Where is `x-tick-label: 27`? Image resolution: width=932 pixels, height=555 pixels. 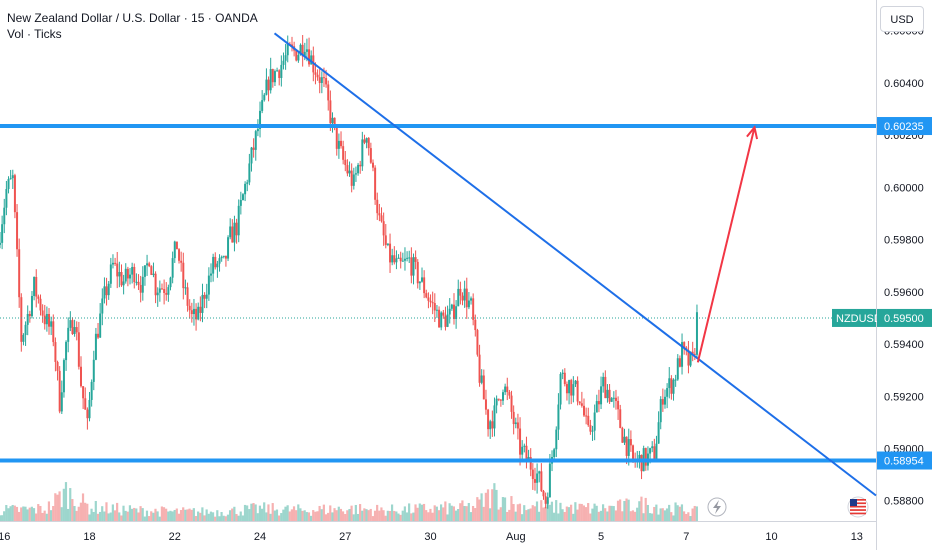
x-tick-label: 27 is located at coordinates (345, 537).